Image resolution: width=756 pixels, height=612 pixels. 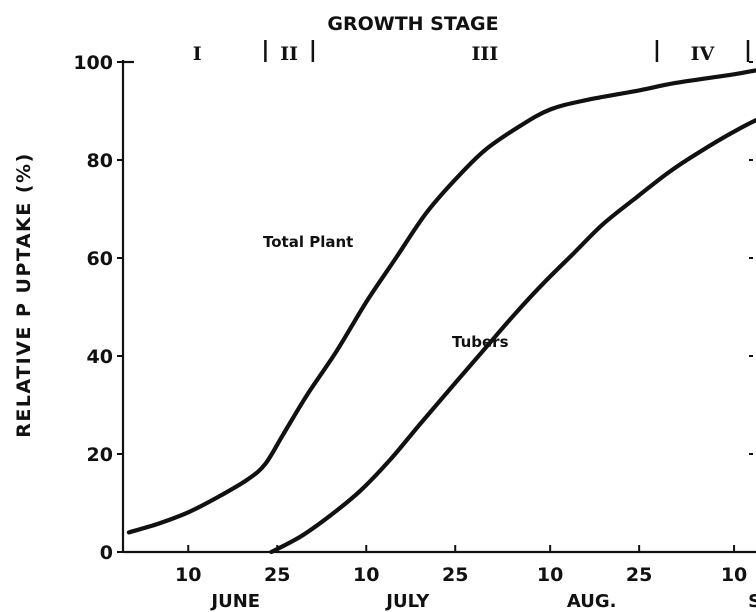 What do you see at coordinates (480, 342) in the screenshot?
I see `tubers-label: Tubers` at bounding box center [480, 342].